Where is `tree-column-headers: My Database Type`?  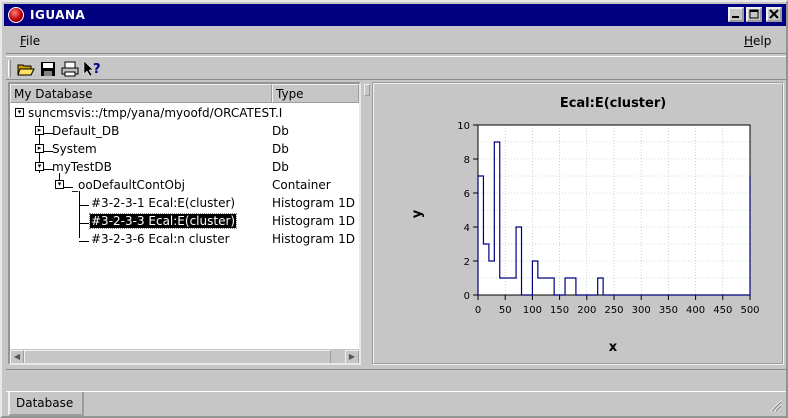 tree-column-headers: My Database Type is located at coordinates (184, 93).